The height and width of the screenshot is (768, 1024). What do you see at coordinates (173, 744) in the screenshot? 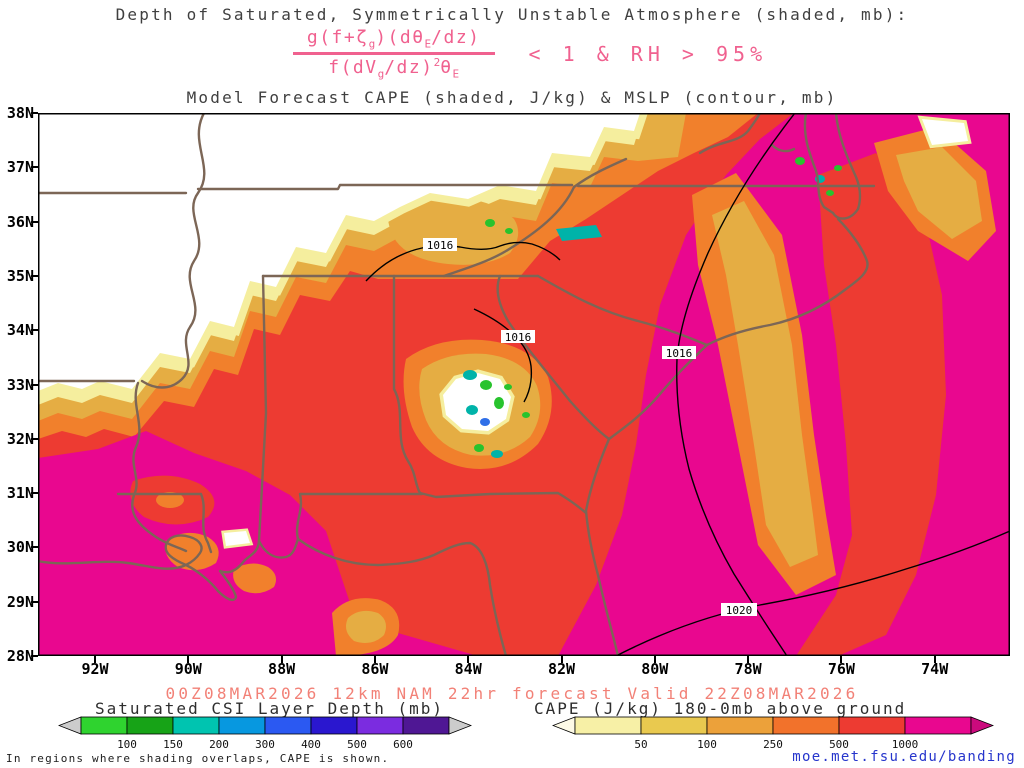
I see `colorbar-tick-label: 150` at bounding box center [173, 744].